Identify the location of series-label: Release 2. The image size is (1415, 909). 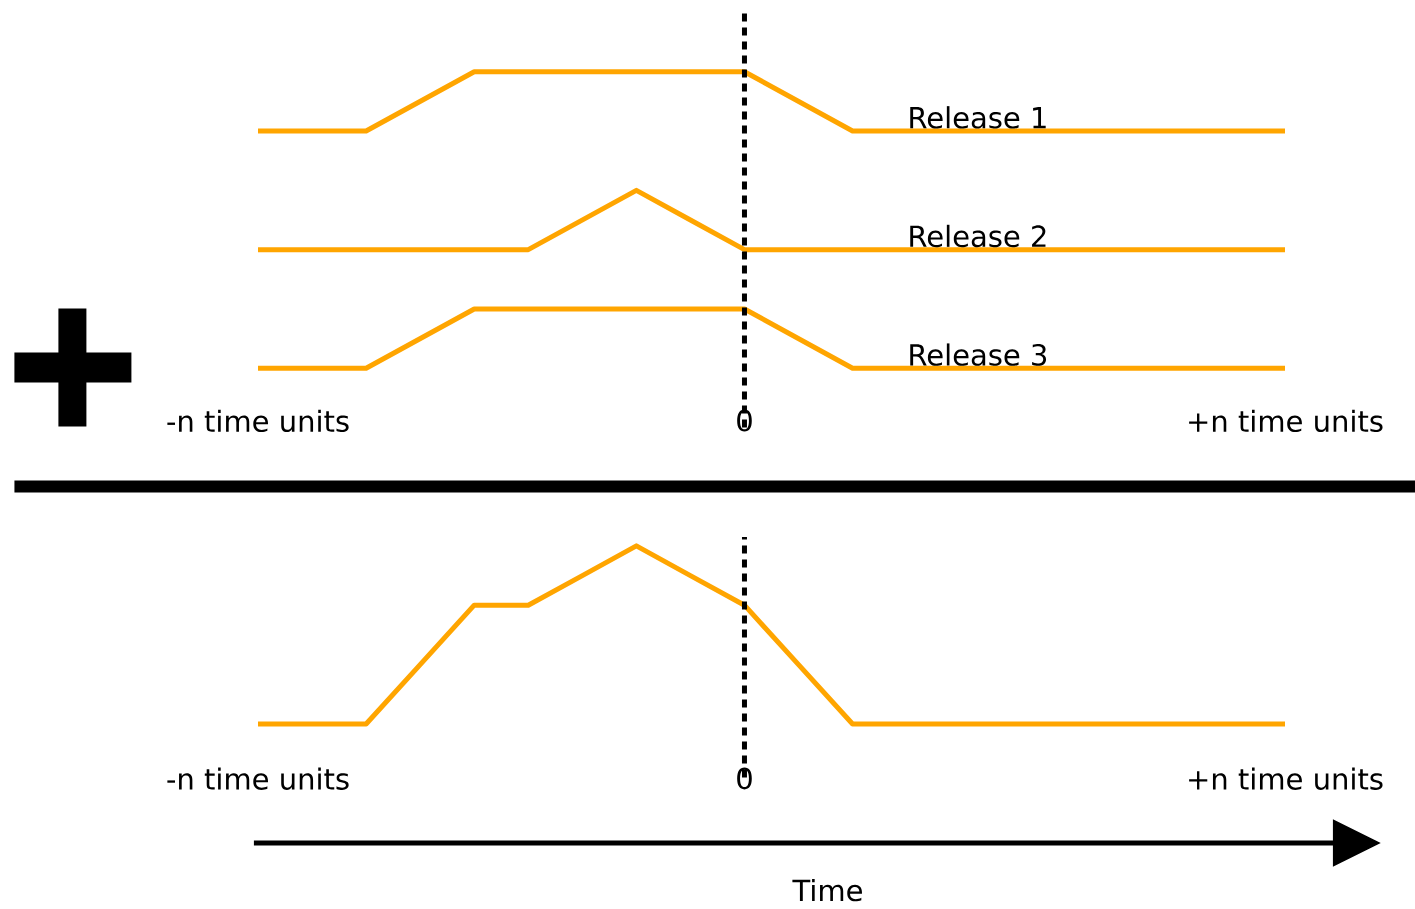
(978, 236).